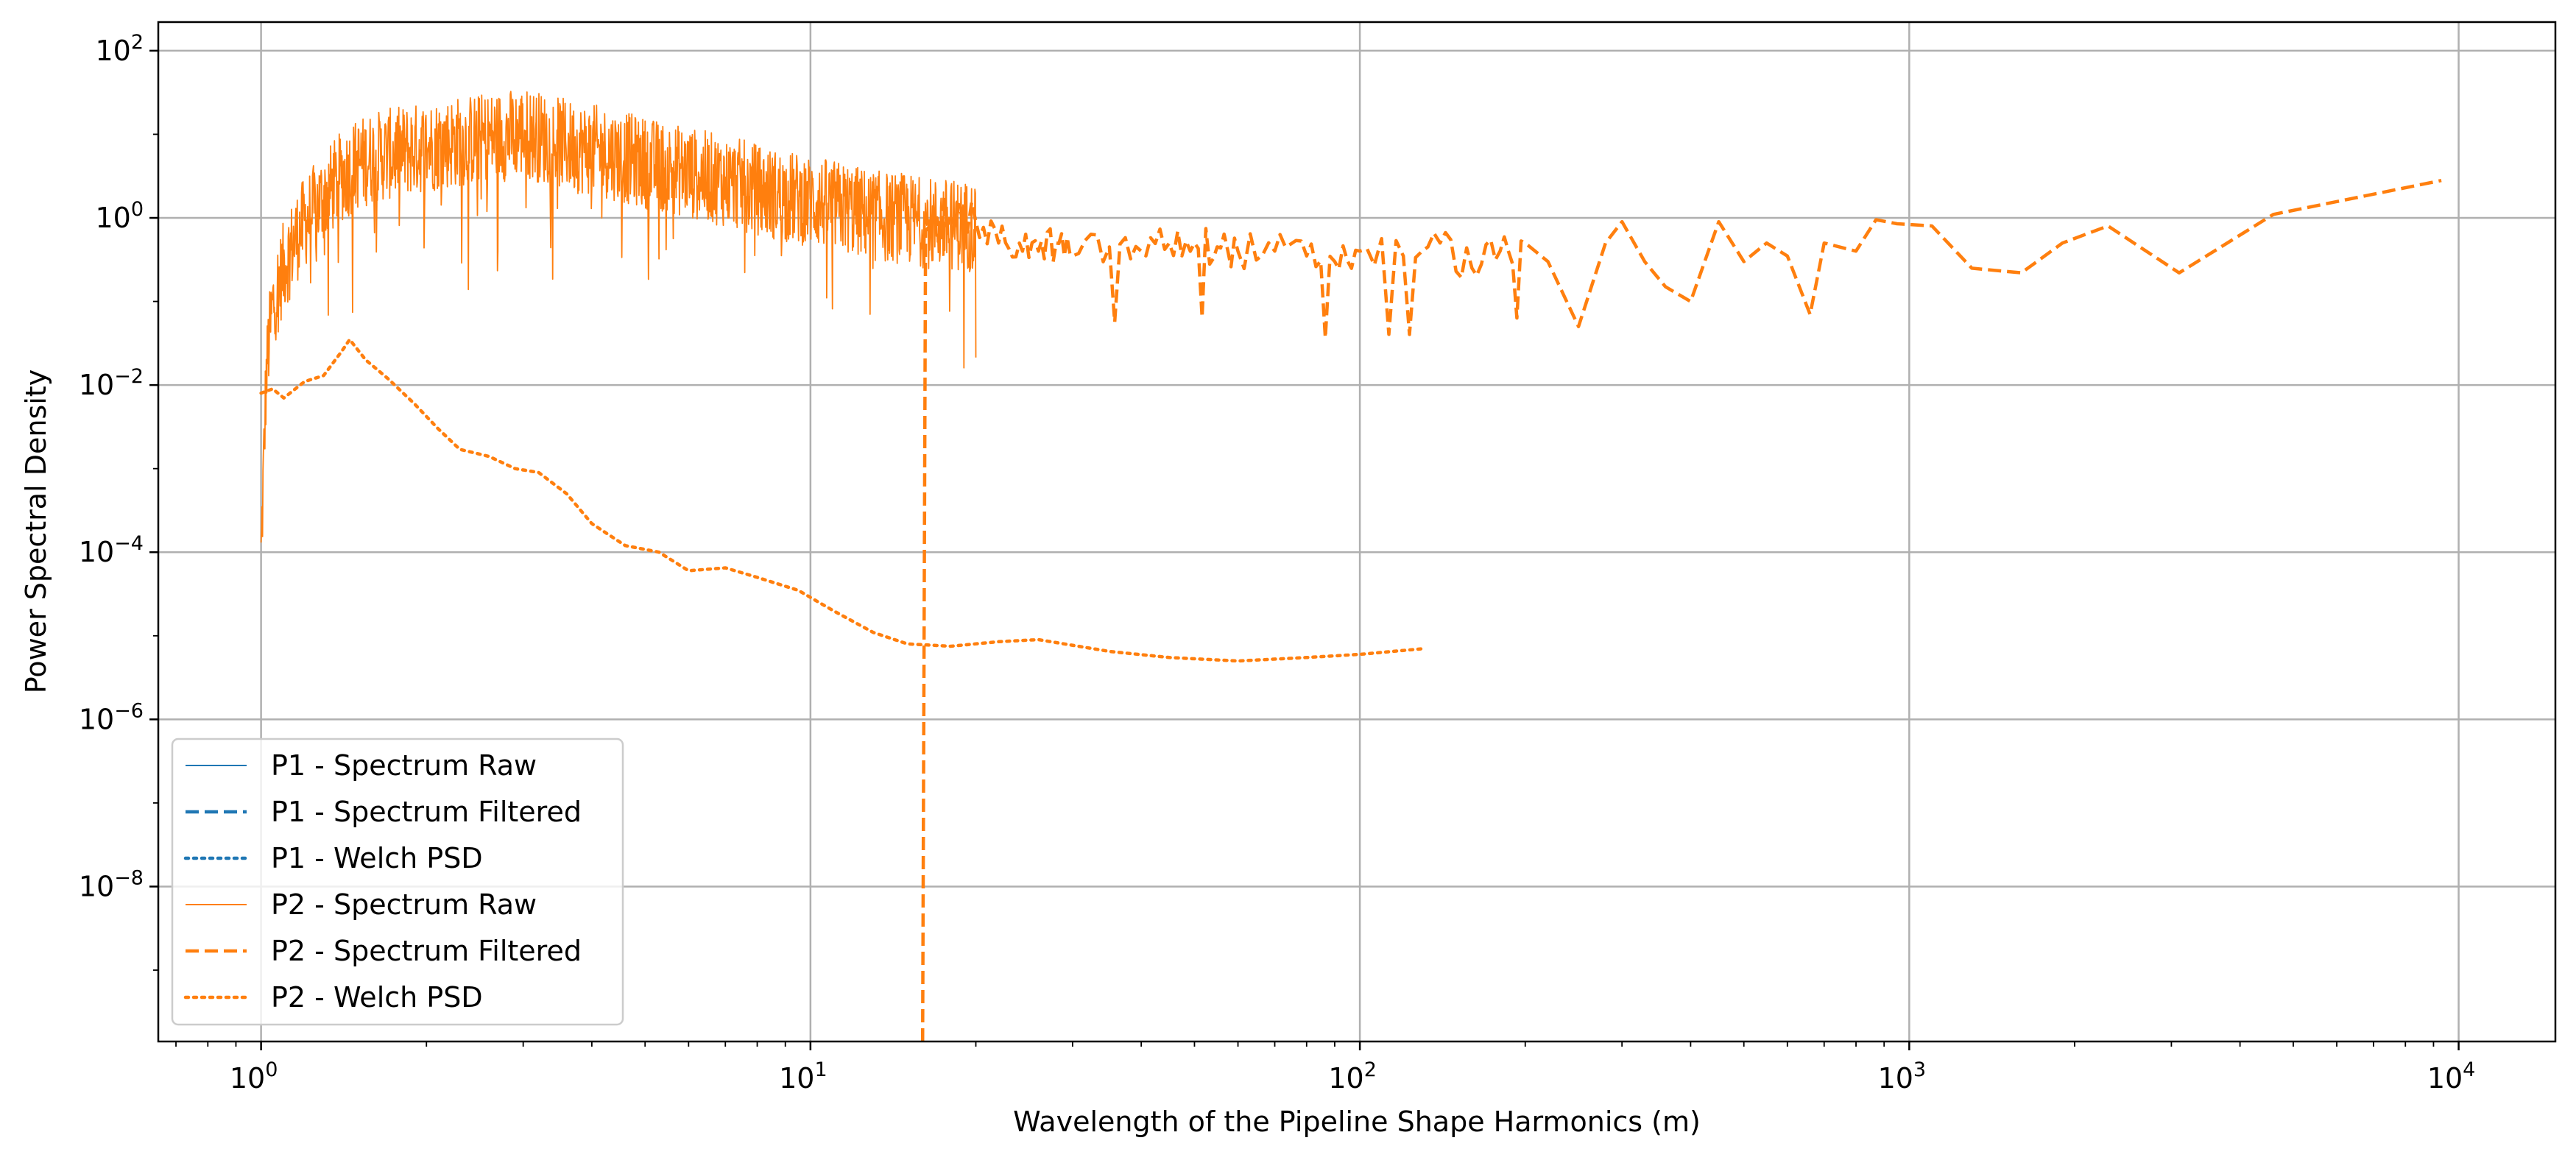  What do you see at coordinates (426, 812) in the screenshot?
I see `legend-label: P1 - Spectrum Filtered` at bounding box center [426, 812].